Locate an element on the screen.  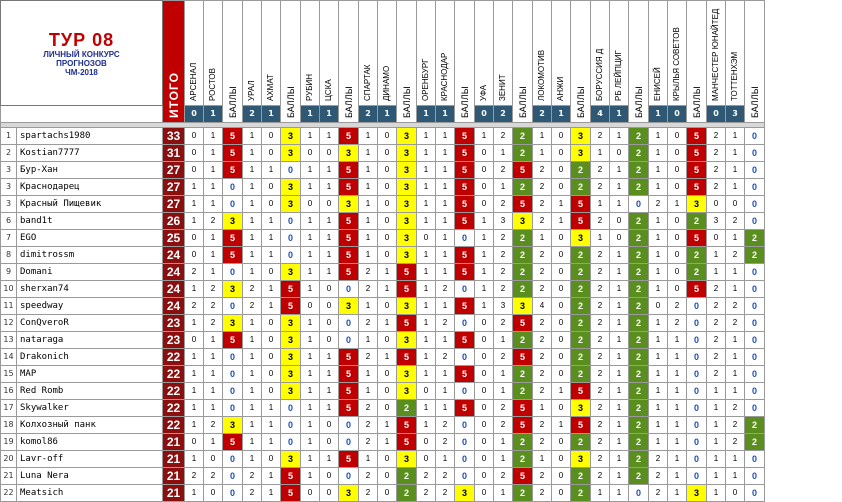
predicted-home-score: 4 is located at coordinates (542, 306).